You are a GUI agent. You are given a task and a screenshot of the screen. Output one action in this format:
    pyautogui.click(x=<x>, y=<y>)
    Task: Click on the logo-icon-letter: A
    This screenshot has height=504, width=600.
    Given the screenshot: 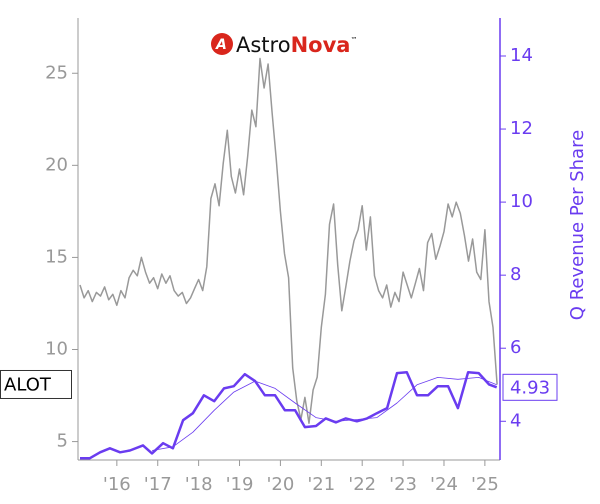 What is the action you would take?
    pyautogui.click(x=221, y=45)
    